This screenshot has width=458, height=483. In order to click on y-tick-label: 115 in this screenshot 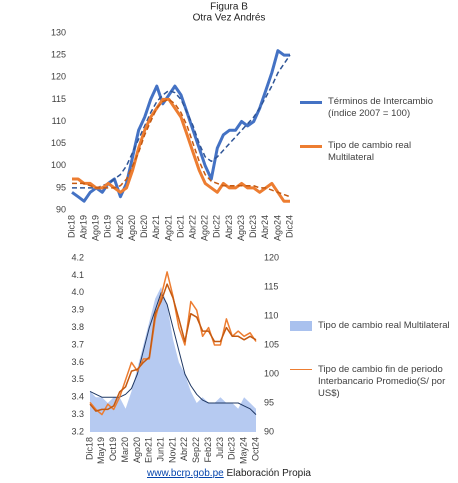, I will do `click(59, 99)`.